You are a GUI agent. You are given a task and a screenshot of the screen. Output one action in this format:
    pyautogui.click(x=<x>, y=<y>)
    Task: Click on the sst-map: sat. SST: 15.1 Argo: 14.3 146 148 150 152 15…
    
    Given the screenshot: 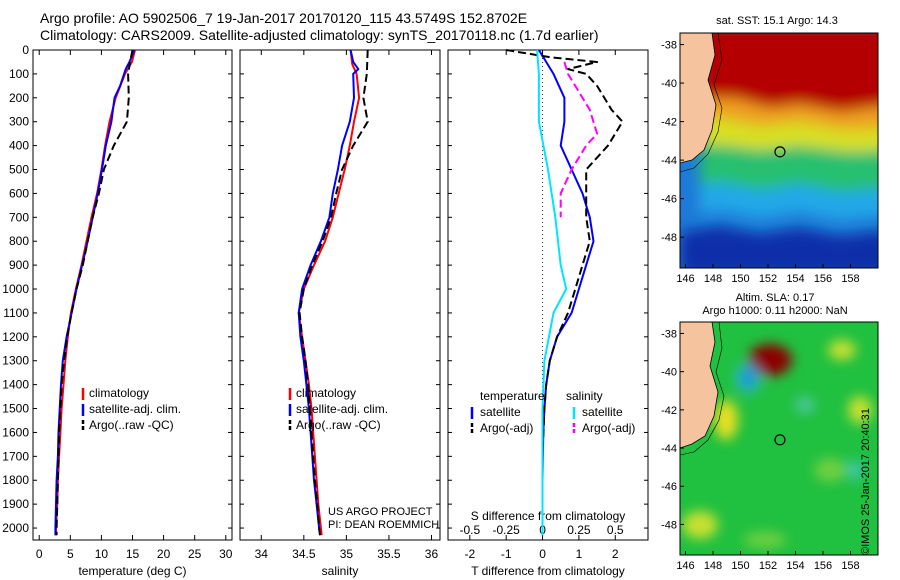 What is the action you would take?
    pyautogui.click(x=770, y=150)
    